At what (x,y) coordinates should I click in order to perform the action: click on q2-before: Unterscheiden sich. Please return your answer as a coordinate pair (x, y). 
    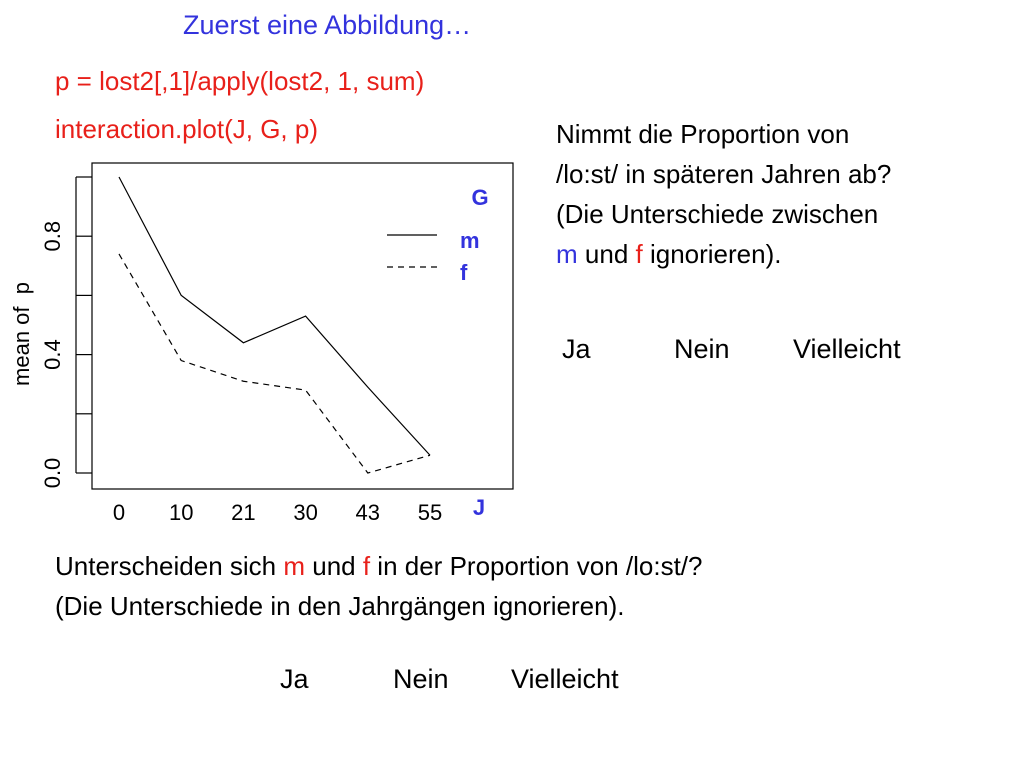
    Looking at the image, I should click on (169, 566).